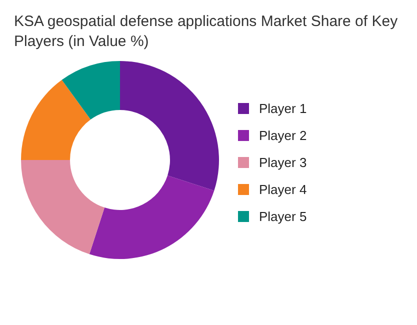 This screenshot has width=417, height=325. What do you see at coordinates (283, 189) in the screenshot?
I see `legend-label: Player 4` at bounding box center [283, 189].